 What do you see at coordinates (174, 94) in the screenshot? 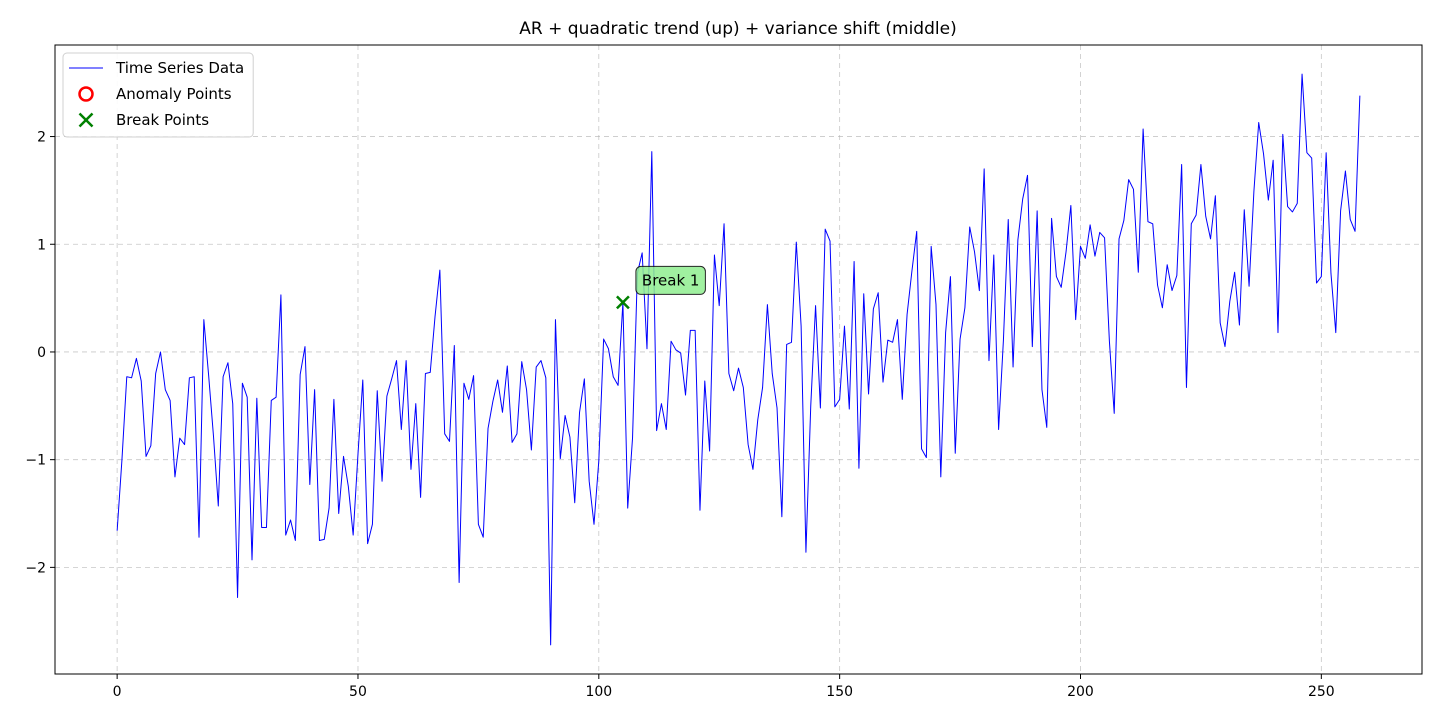
I see `legend-label: Anomaly Points` at bounding box center [174, 94].